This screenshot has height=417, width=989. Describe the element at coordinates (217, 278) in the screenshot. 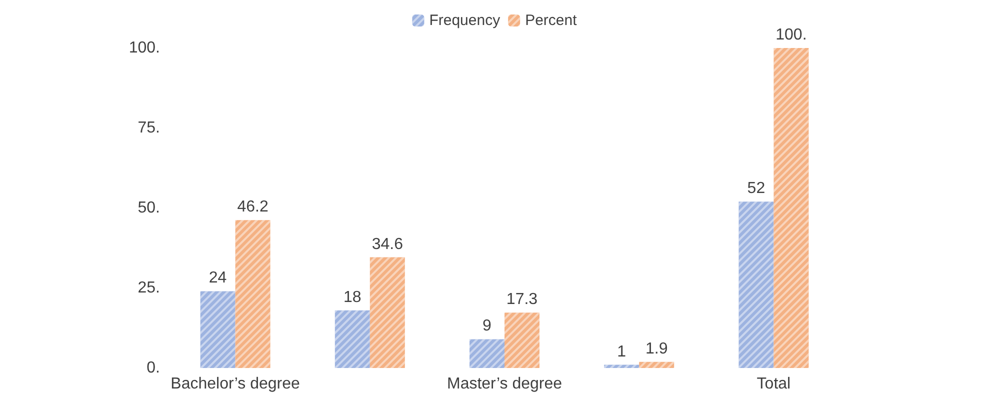

I see `data-label: 24` at that location.